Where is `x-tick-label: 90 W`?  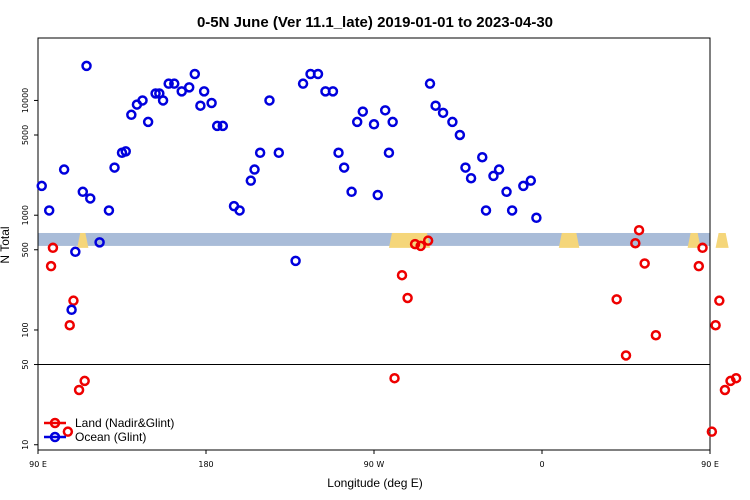
x-tick-label: 90 W is located at coordinates (374, 464).